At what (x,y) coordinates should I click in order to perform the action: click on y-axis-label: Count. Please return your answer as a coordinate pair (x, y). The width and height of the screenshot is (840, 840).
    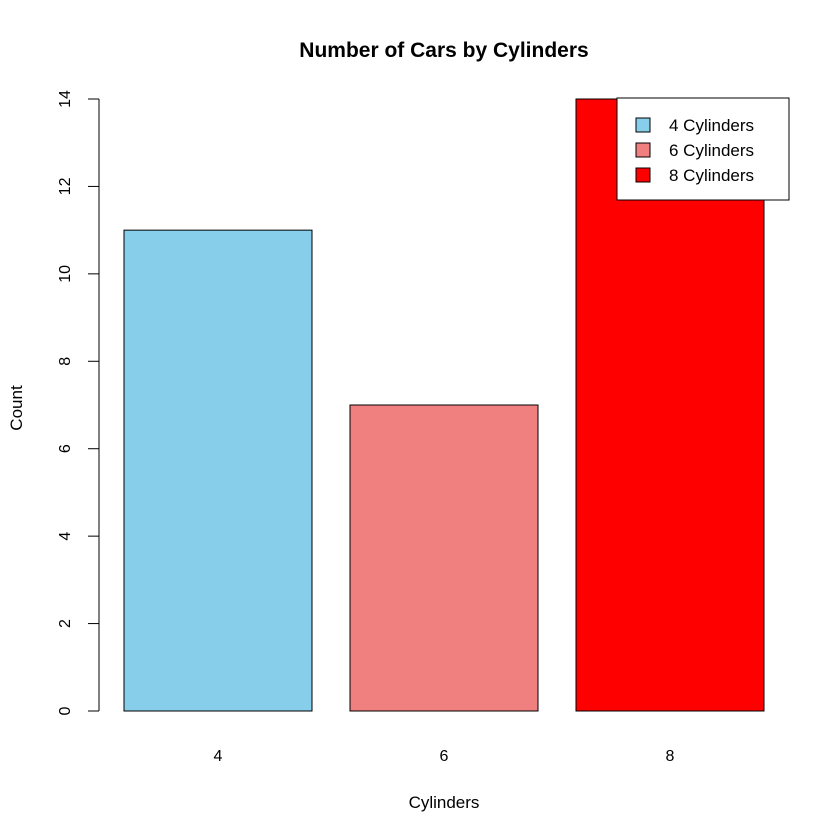
    Looking at the image, I should click on (16, 408).